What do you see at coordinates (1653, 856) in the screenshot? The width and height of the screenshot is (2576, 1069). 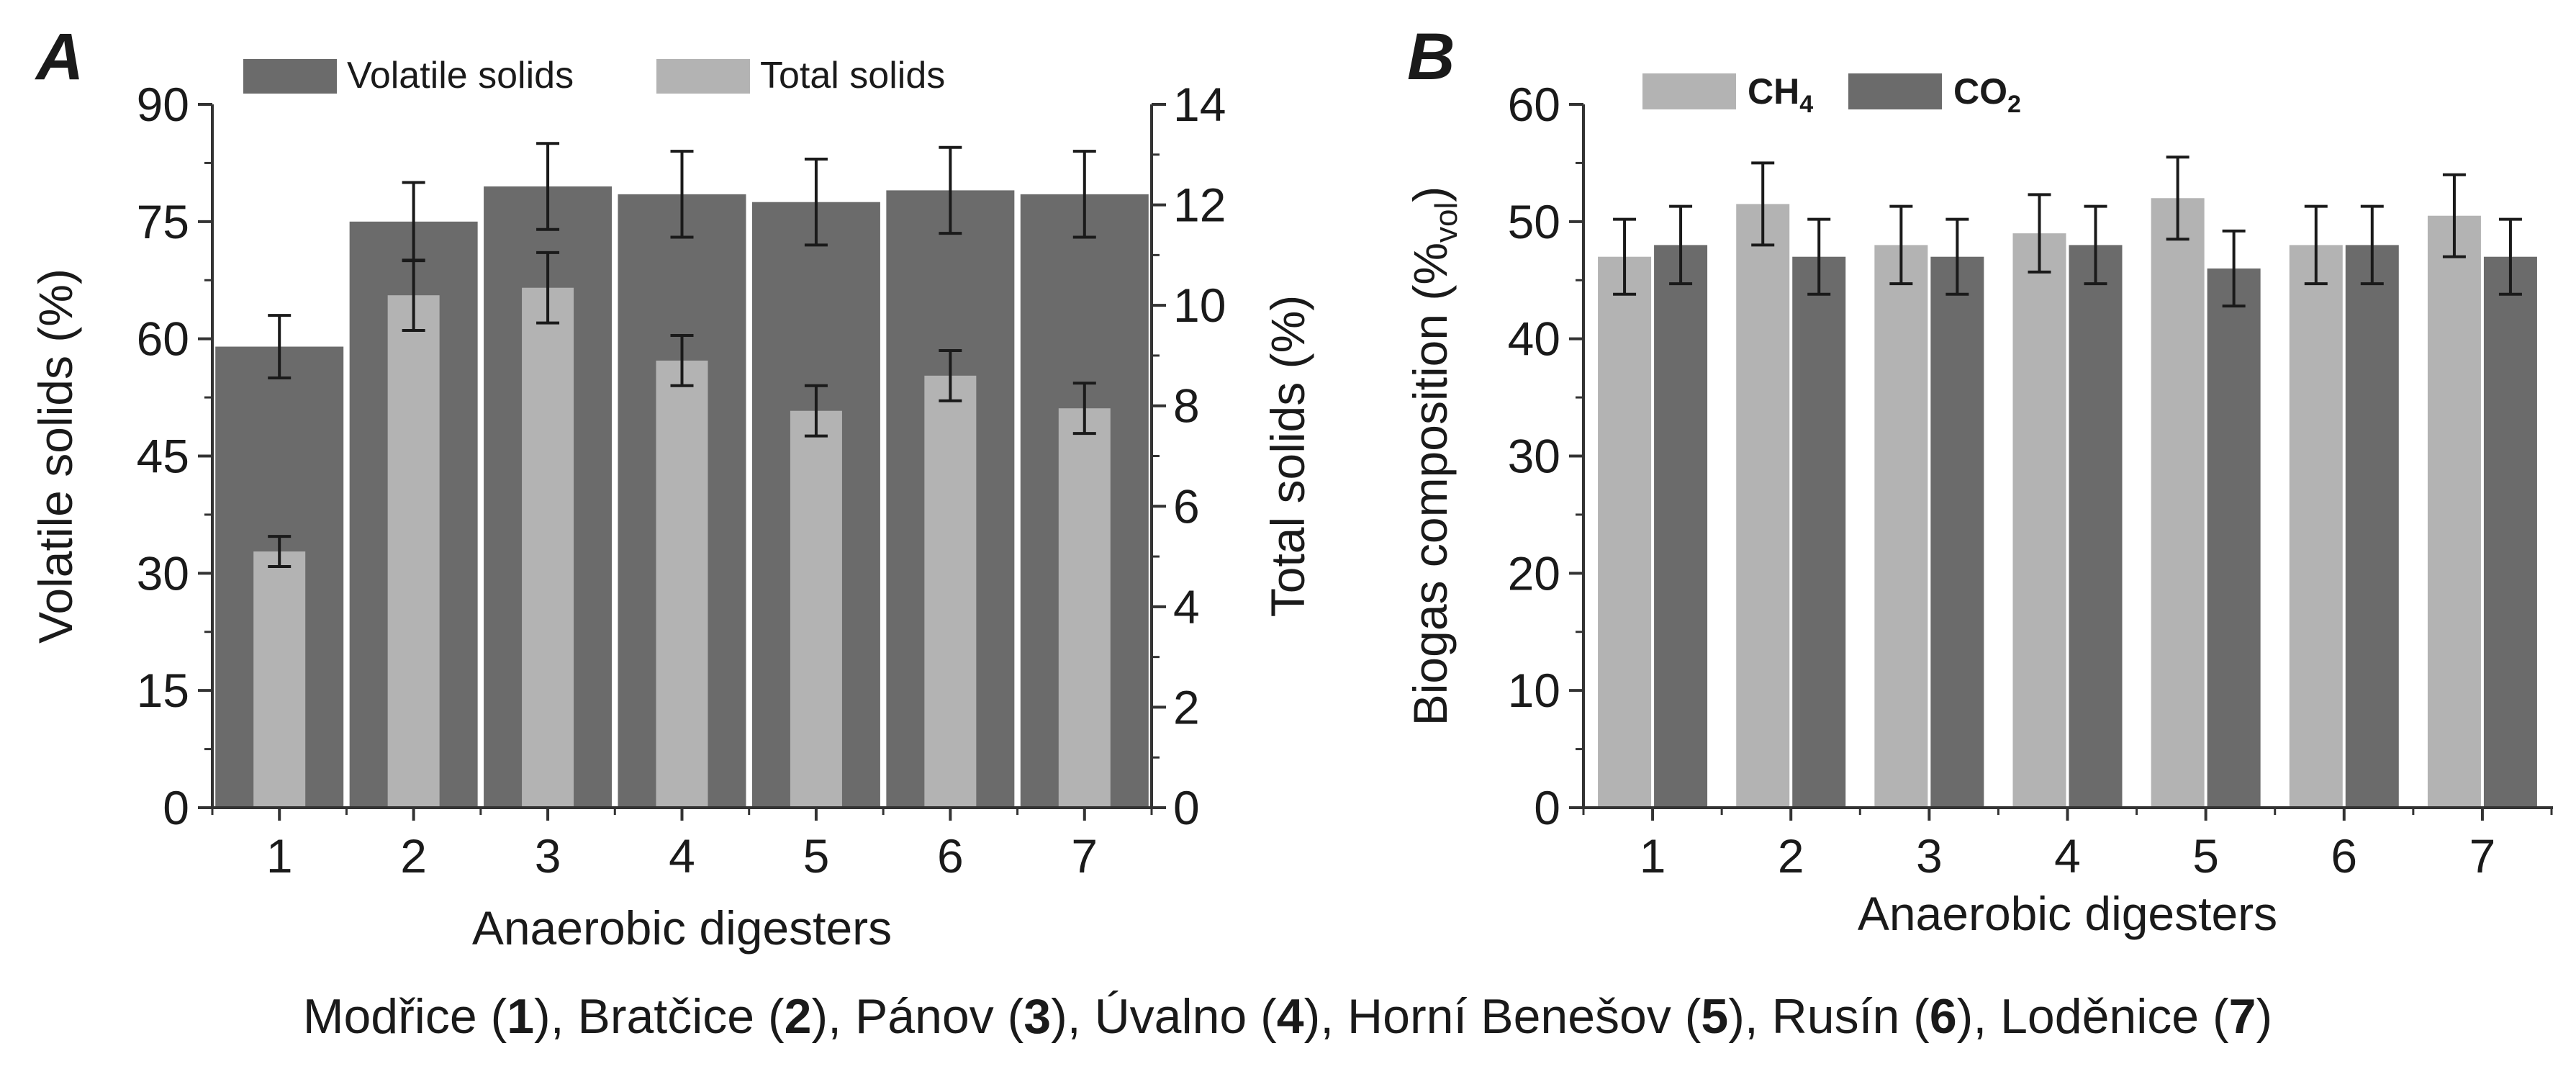 I see `x-tick-label-b-1: 1` at bounding box center [1653, 856].